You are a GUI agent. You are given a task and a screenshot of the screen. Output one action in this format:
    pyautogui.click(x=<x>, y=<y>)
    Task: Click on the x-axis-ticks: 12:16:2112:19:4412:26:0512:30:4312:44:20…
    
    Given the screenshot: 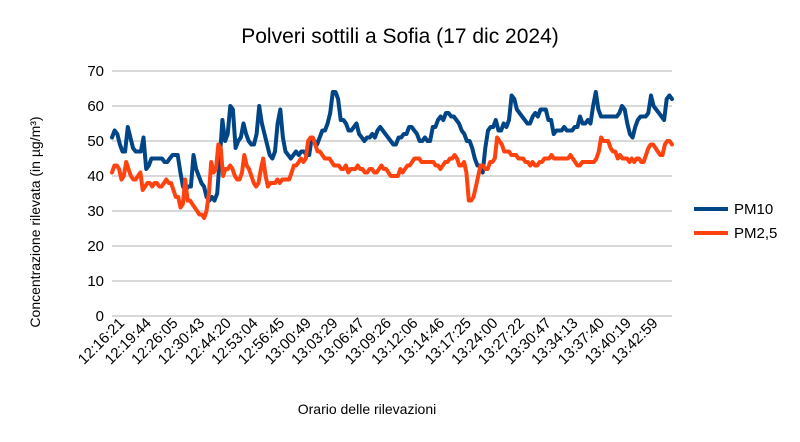 What is the action you would take?
    pyautogui.click(x=368, y=341)
    